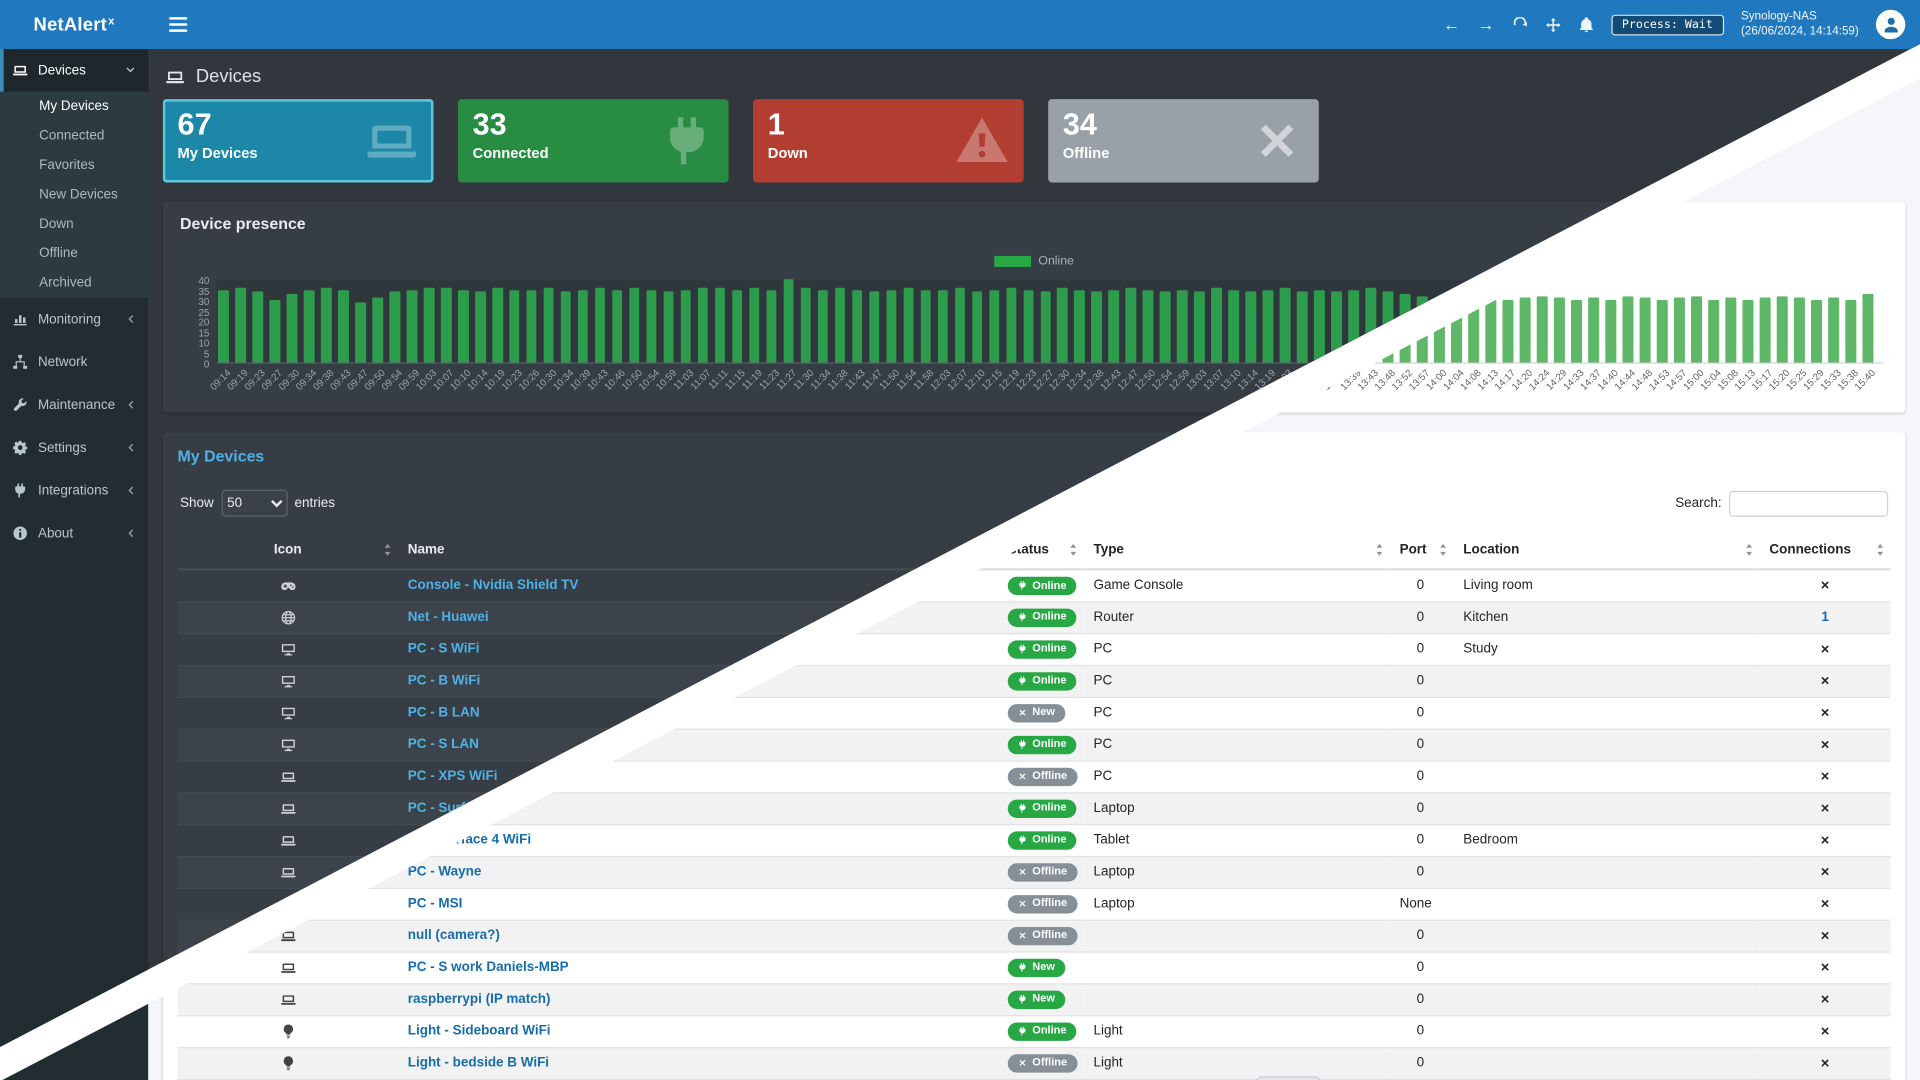 The height and width of the screenshot is (1080, 1920). What do you see at coordinates (1586, 25) in the screenshot?
I see `notifications-bell-icon` at bounding box center [1586, 25].